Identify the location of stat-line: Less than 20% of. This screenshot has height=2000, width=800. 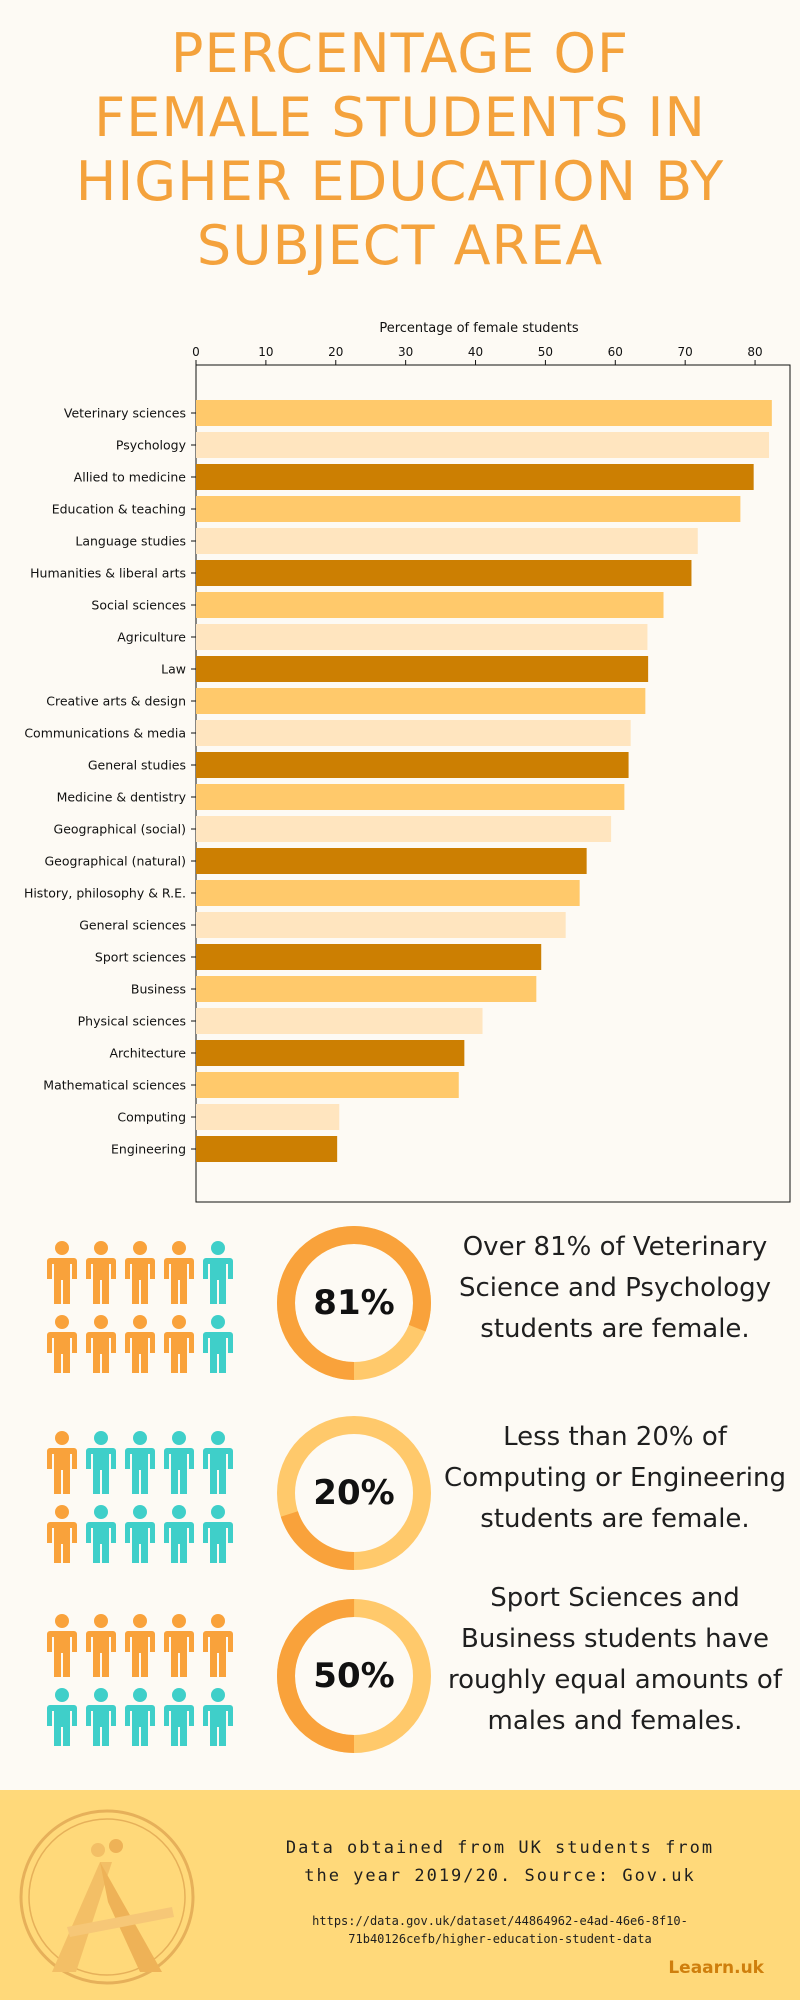
(615, 1437).